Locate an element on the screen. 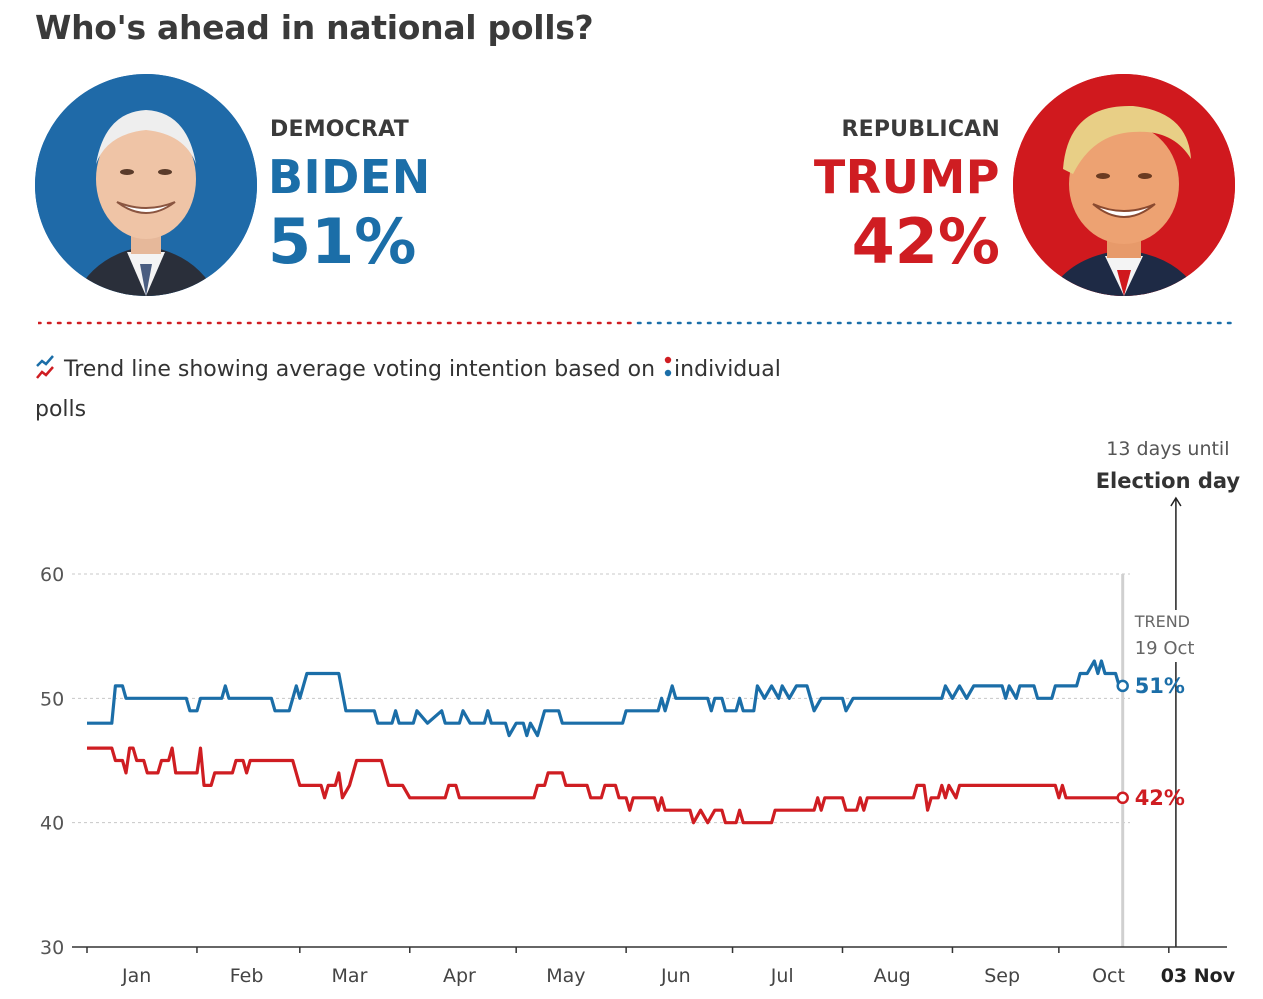  trend-label: TREND is located at coordinates (1162, 621).